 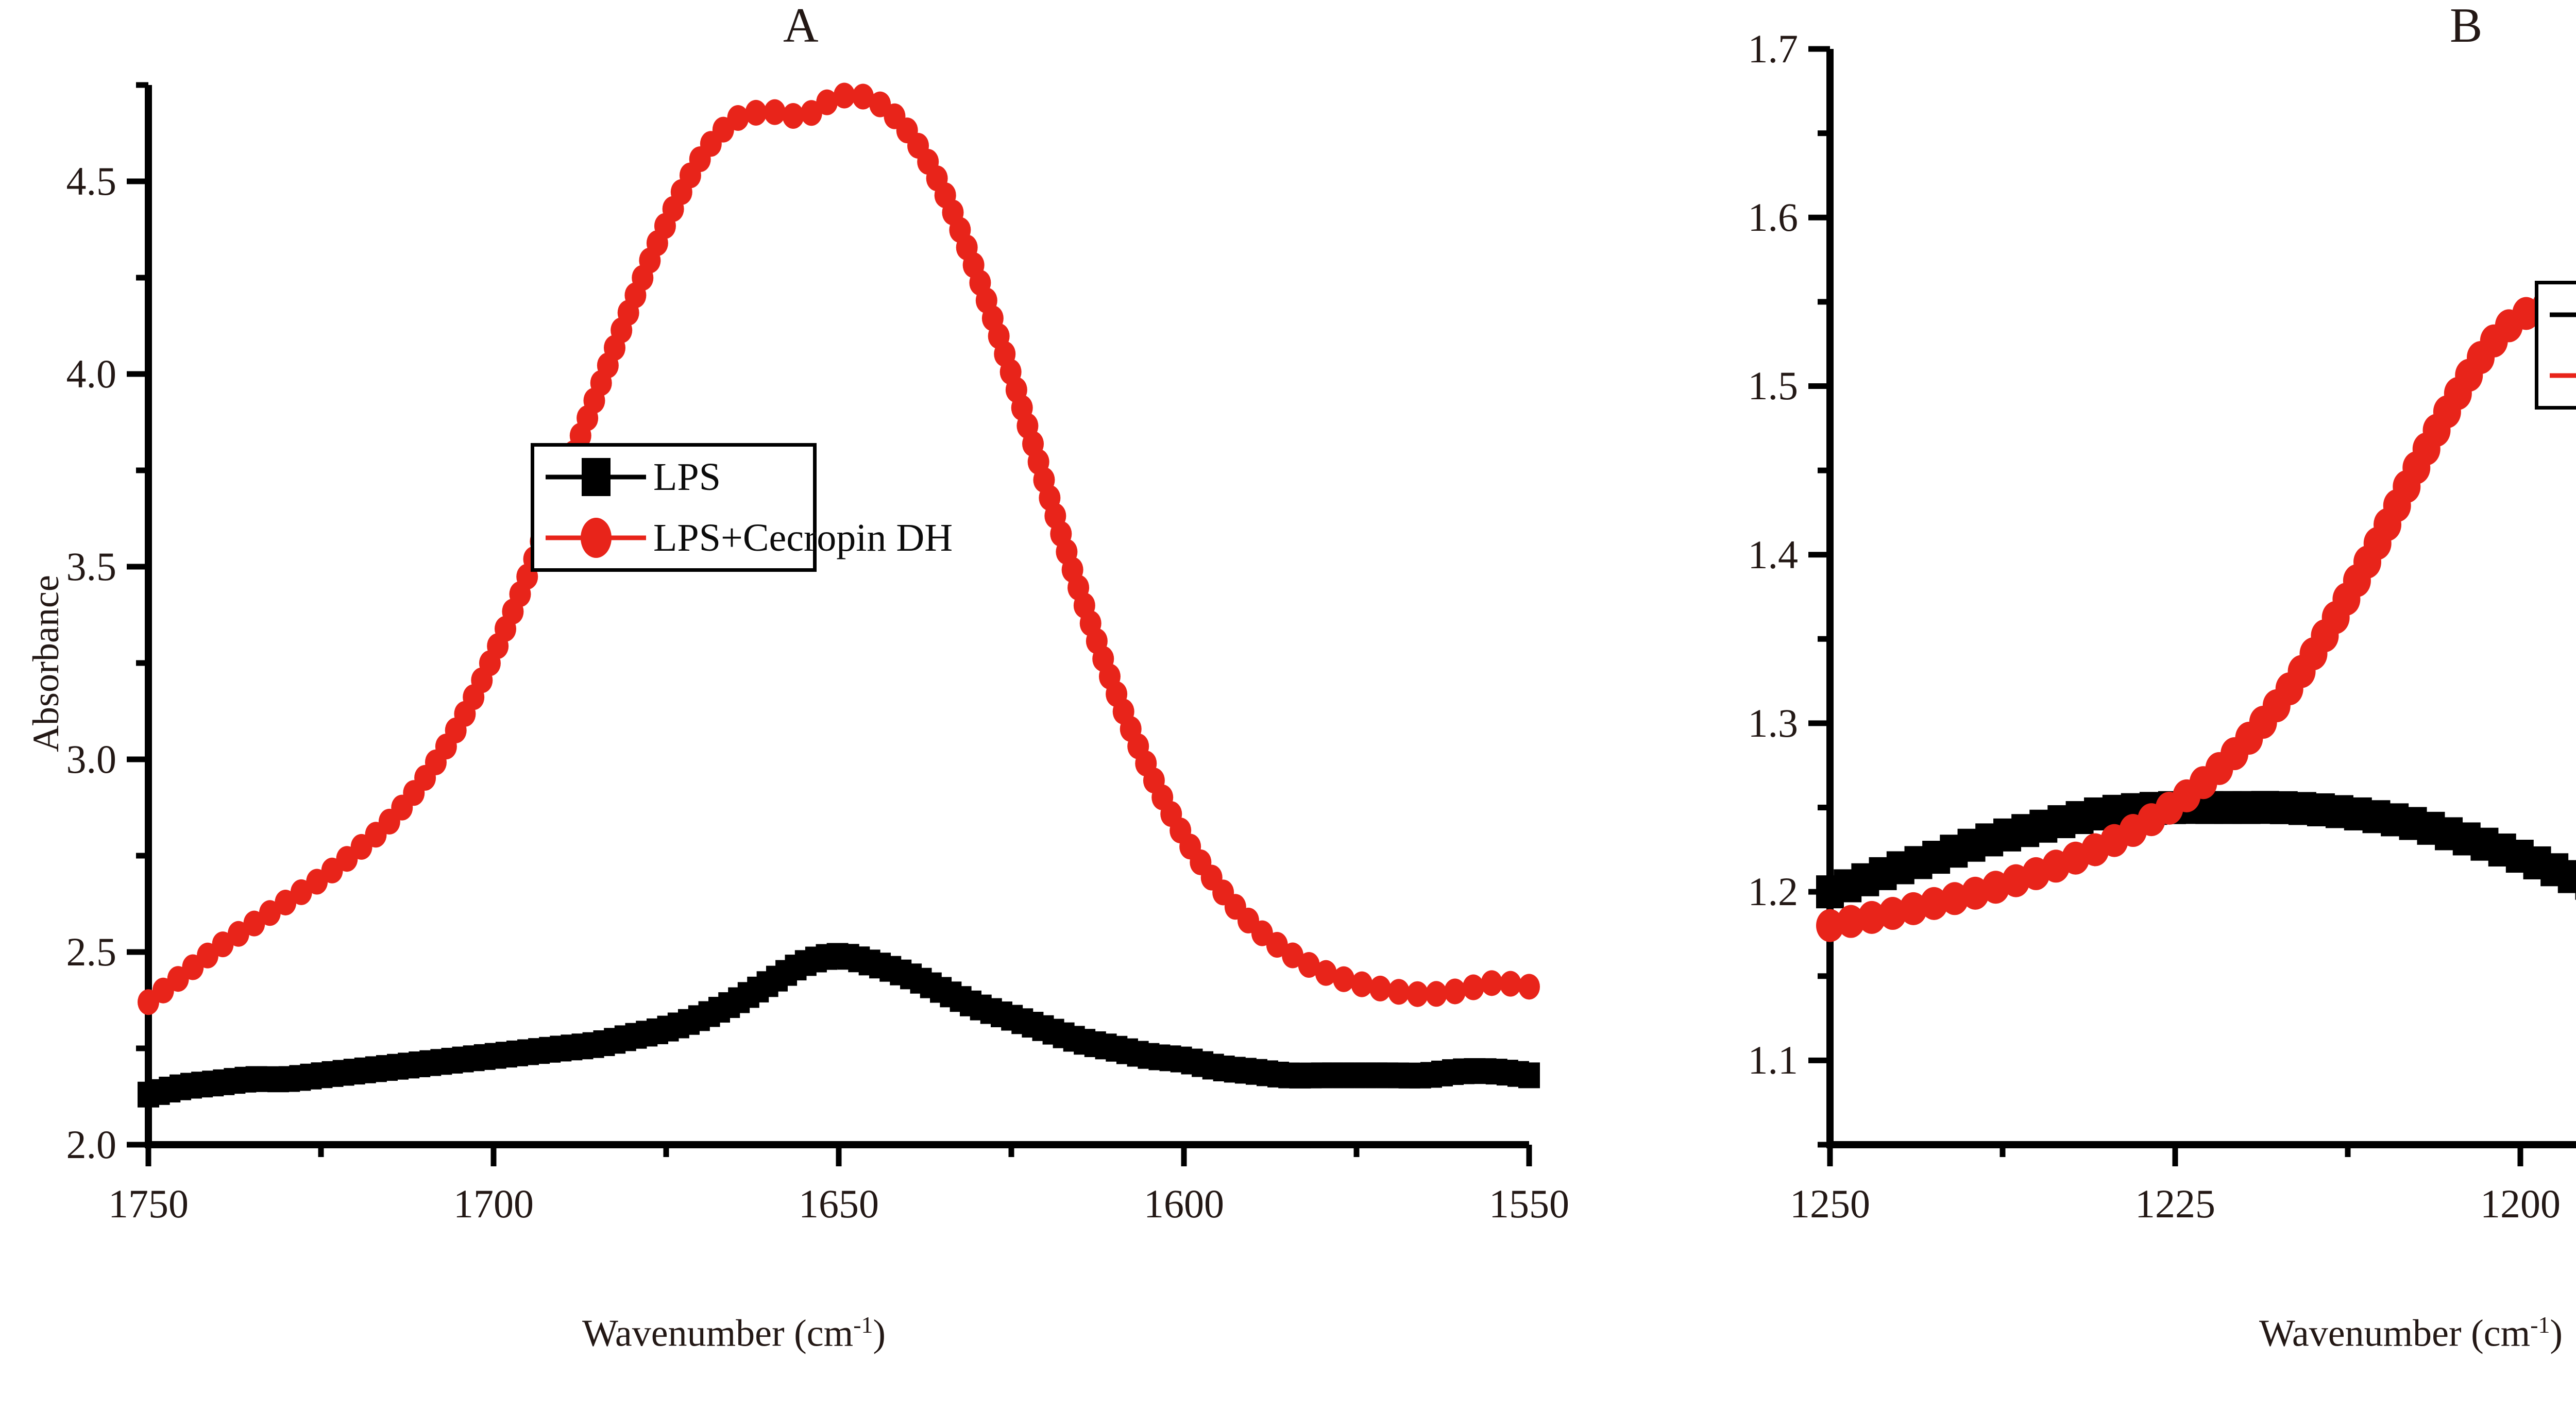 What do you see at coordinates (1830, 1203) in the screenshot?
I see `x-tick-label: 1250` at bounding box center [1830, 1203].